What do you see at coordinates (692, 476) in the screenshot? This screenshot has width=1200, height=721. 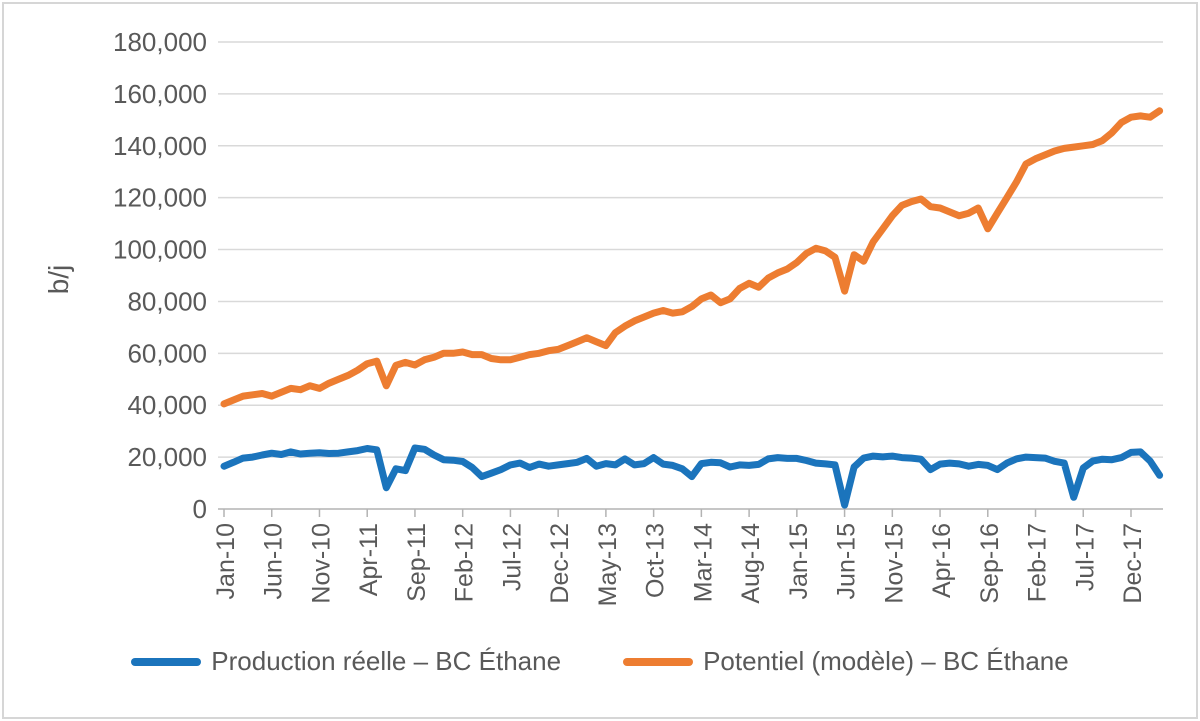 I see `series-line-production` at bounding box center [692, 476].